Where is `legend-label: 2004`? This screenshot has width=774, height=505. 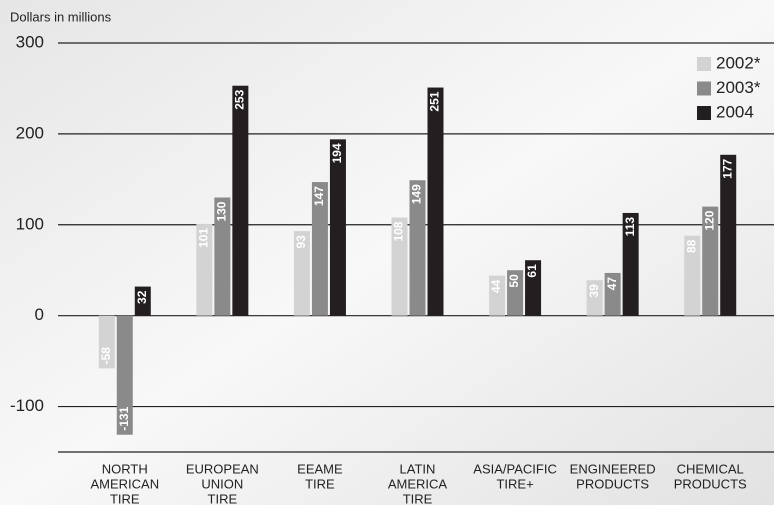
legend-label: 2004 is located at coordinates (735, 111).